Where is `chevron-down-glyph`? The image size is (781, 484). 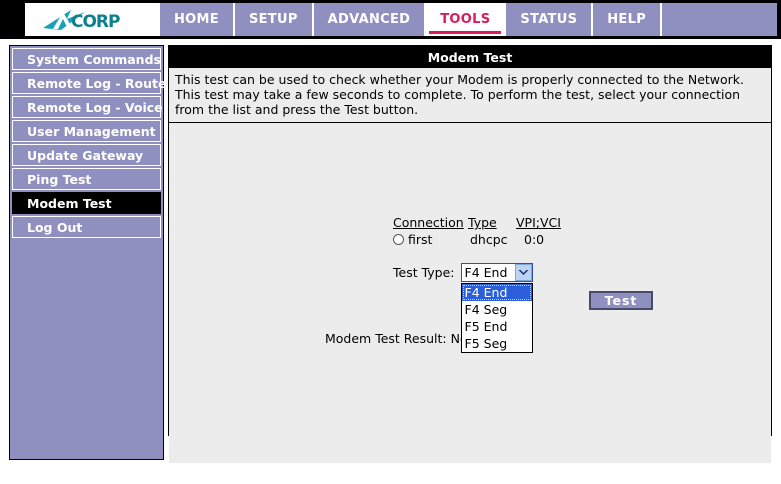
chevron-down-glyph is located at coordinates (523, 272).